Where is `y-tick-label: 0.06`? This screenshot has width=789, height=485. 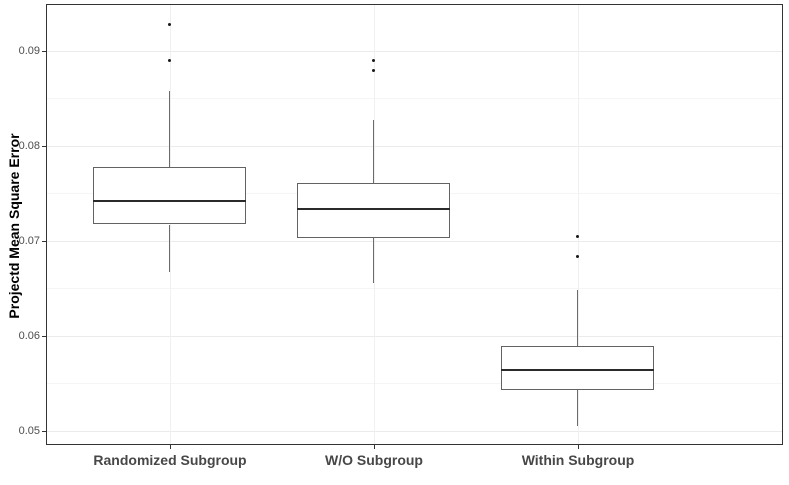 y-tick-label: 0.06 is located at coordinates (29, 336).